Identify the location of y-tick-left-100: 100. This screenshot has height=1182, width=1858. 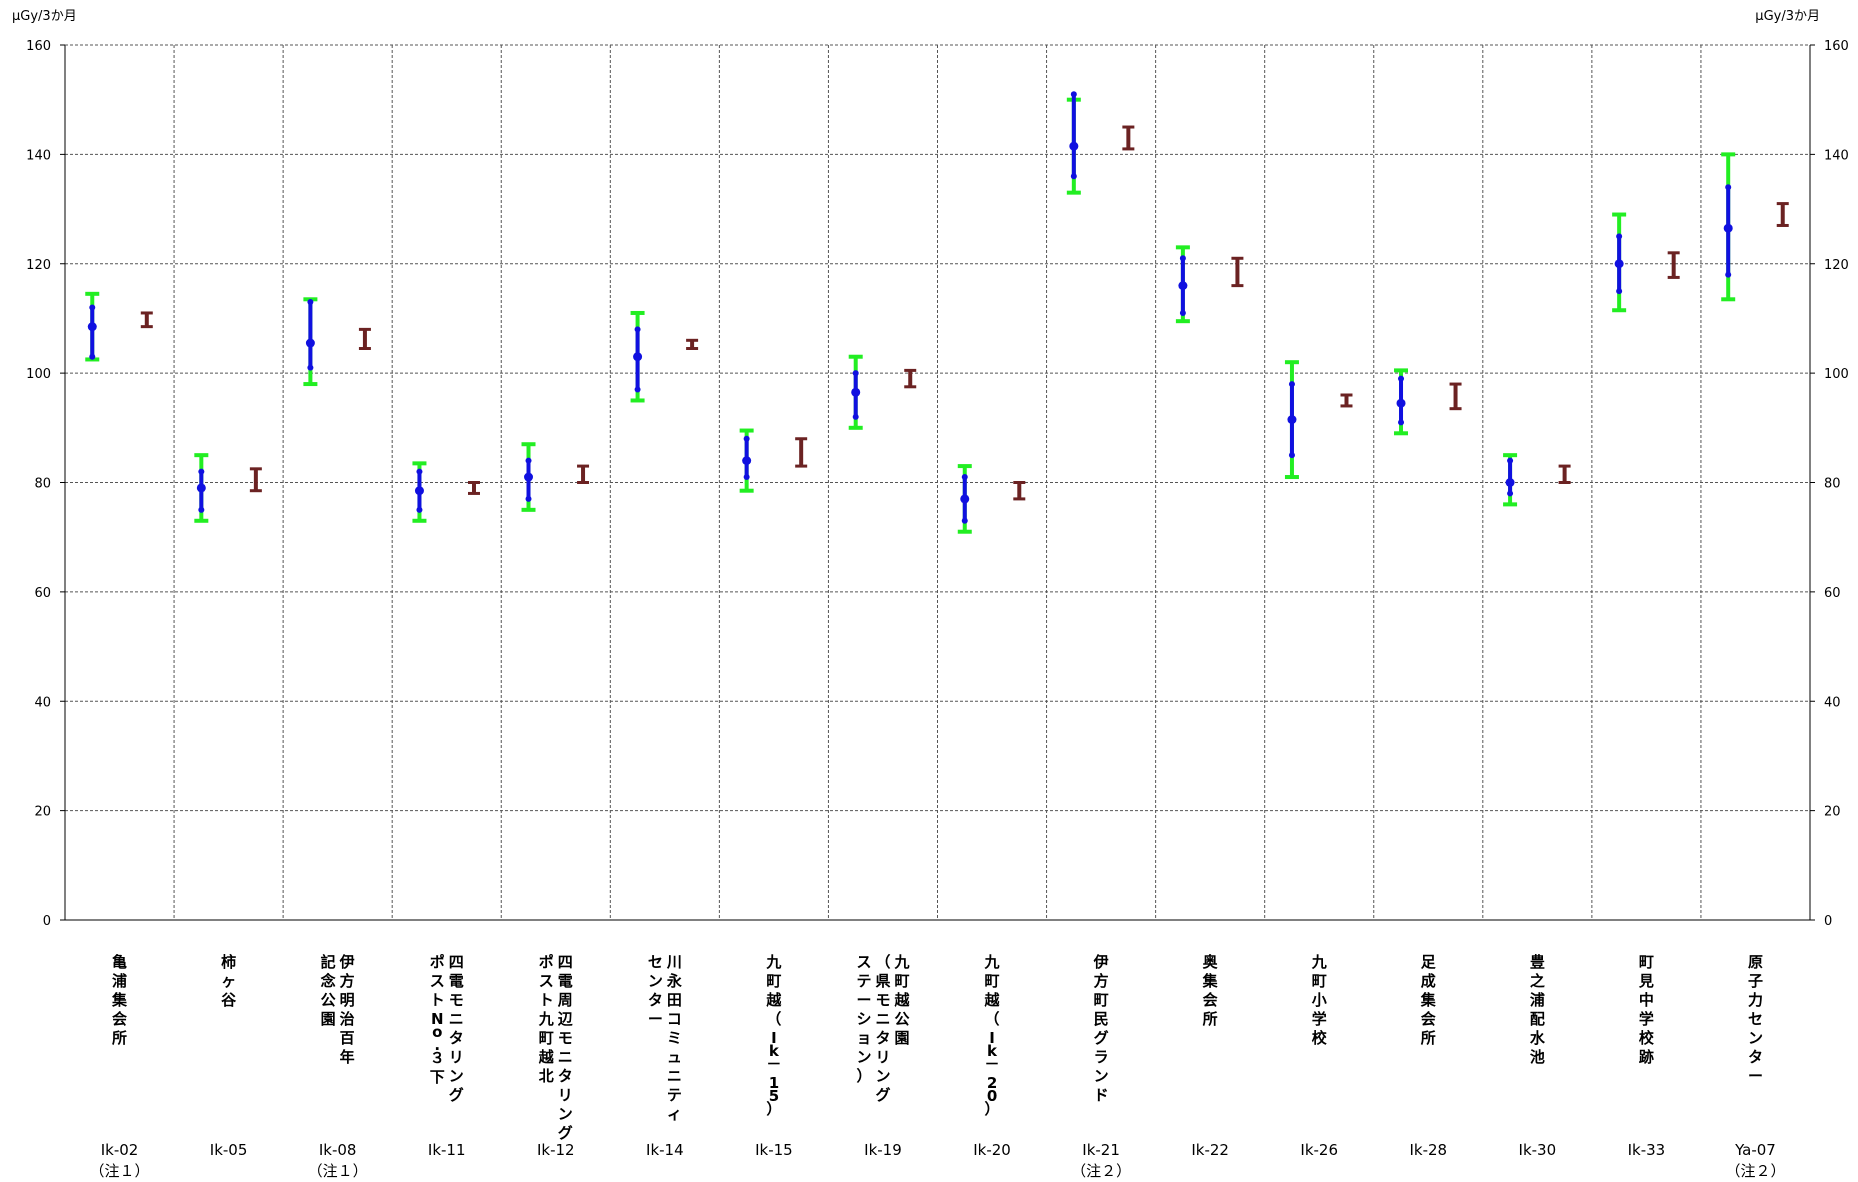
(38, 374).